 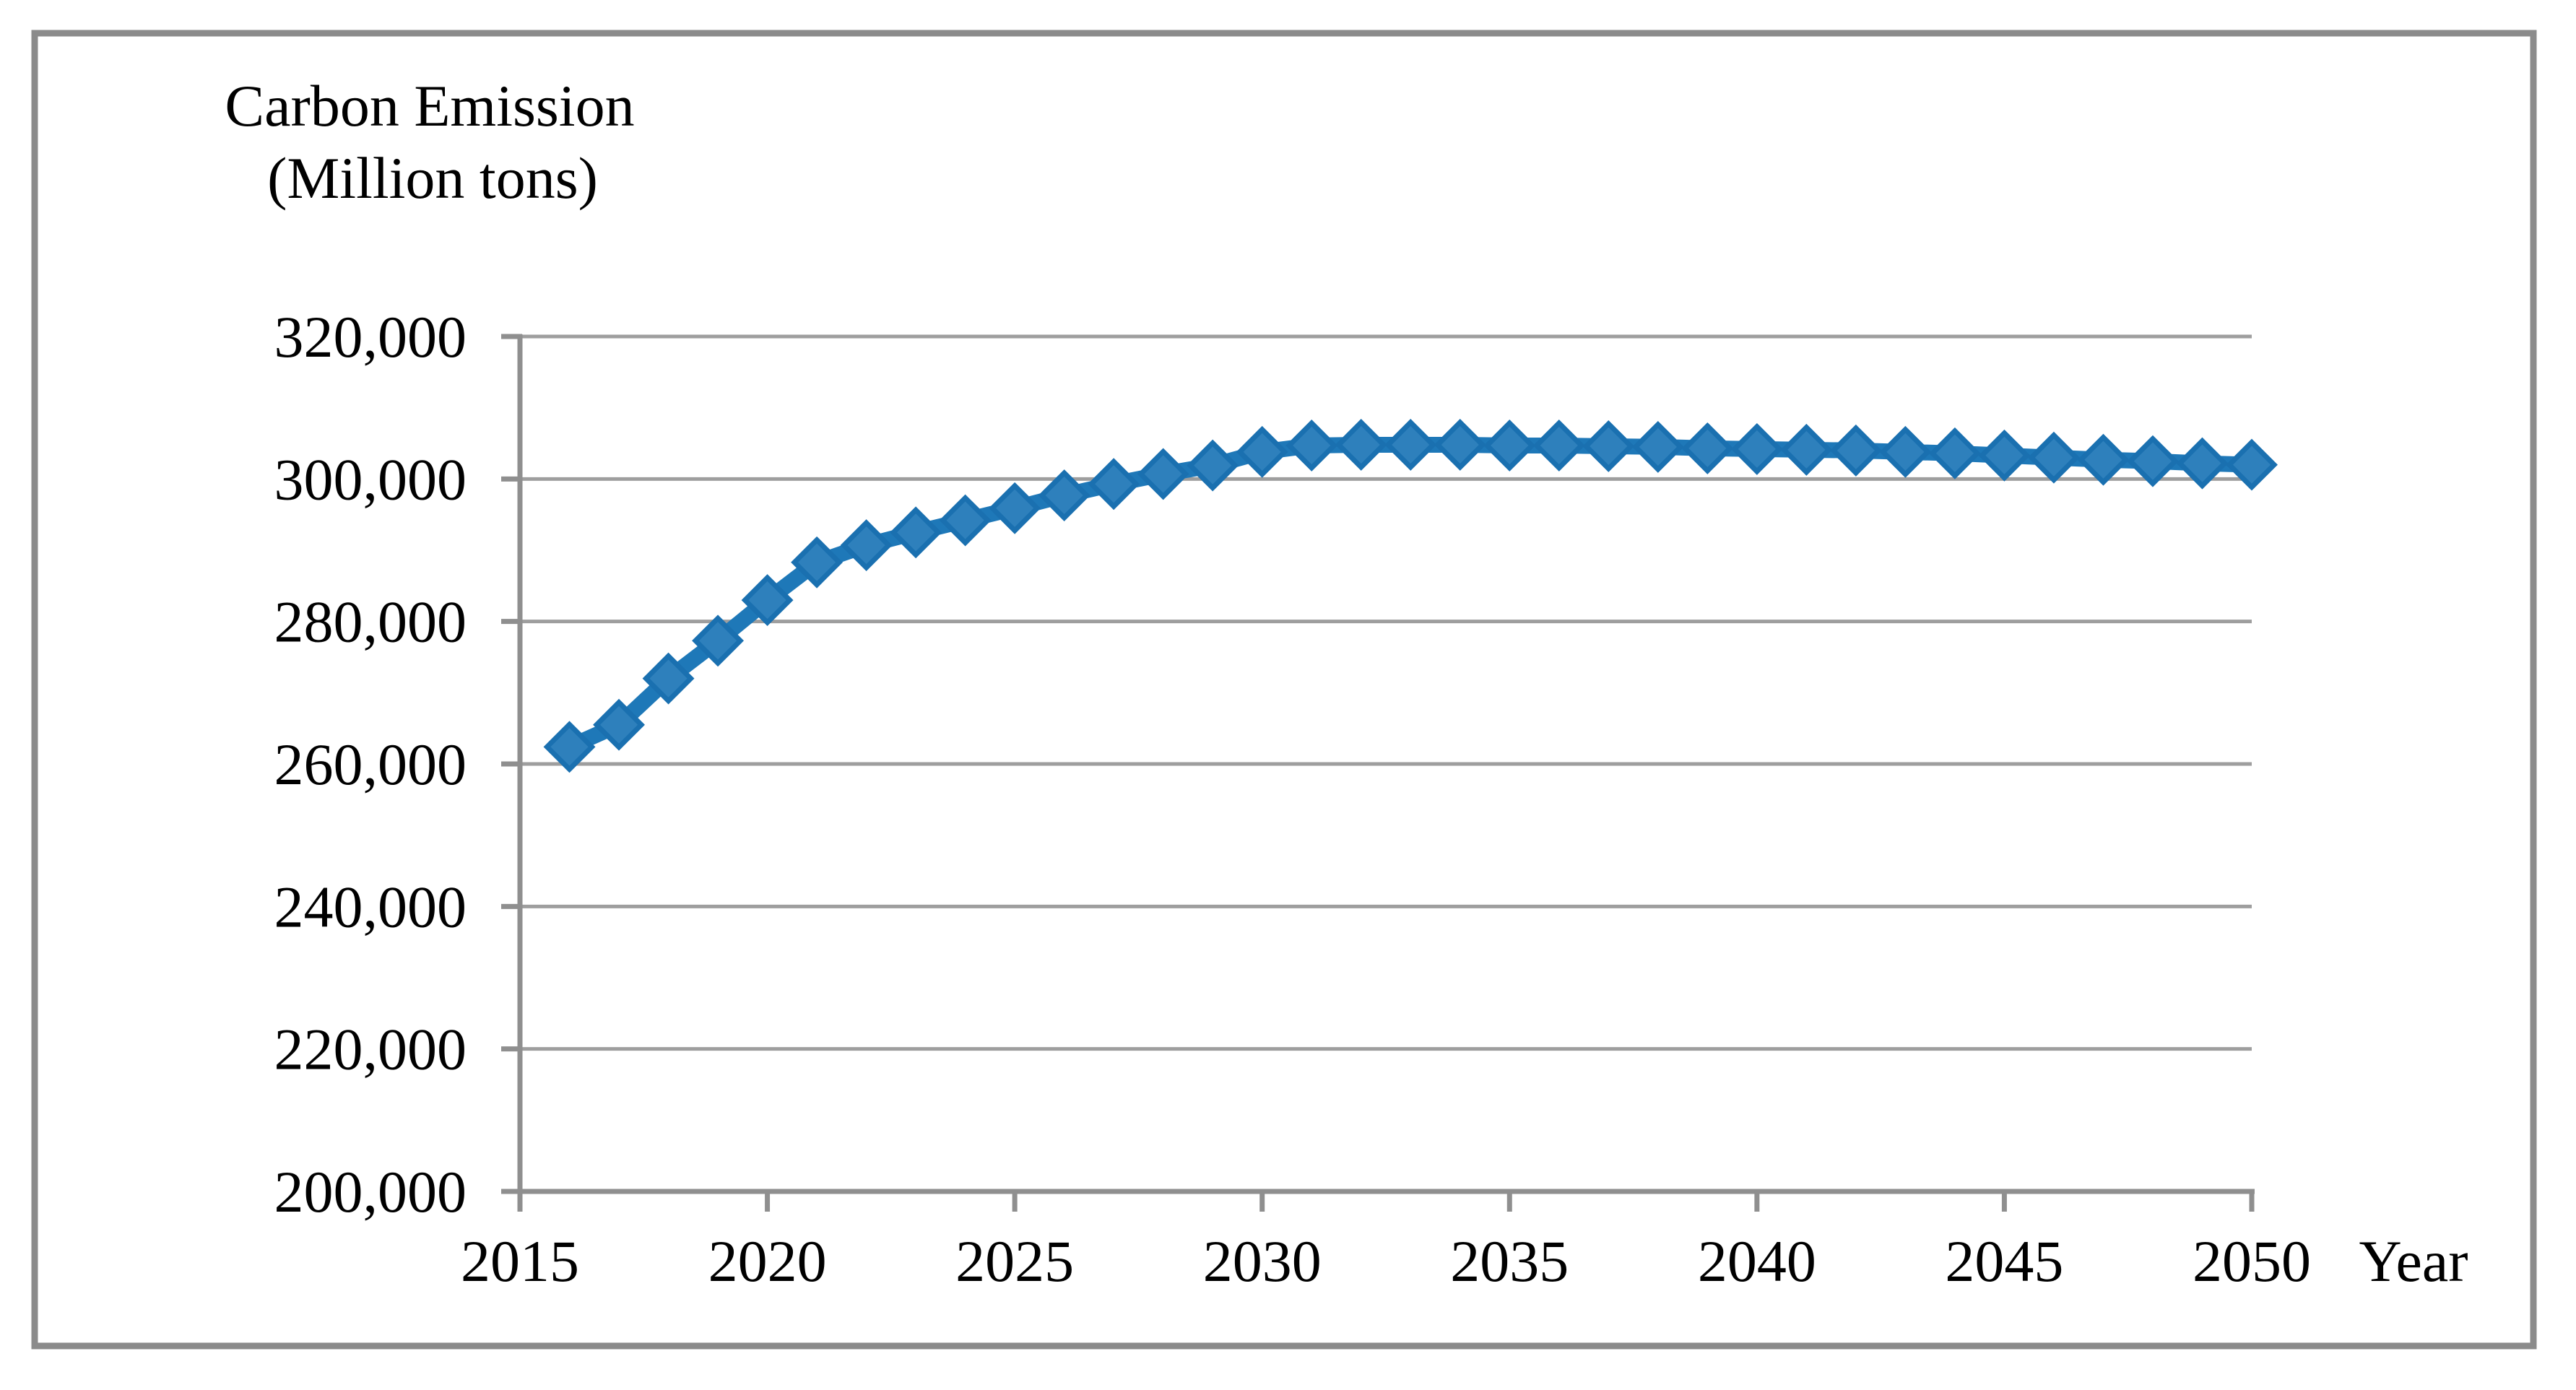 I want to click on y-axis-tick-label: 240,000, so click(x=370, y=906).